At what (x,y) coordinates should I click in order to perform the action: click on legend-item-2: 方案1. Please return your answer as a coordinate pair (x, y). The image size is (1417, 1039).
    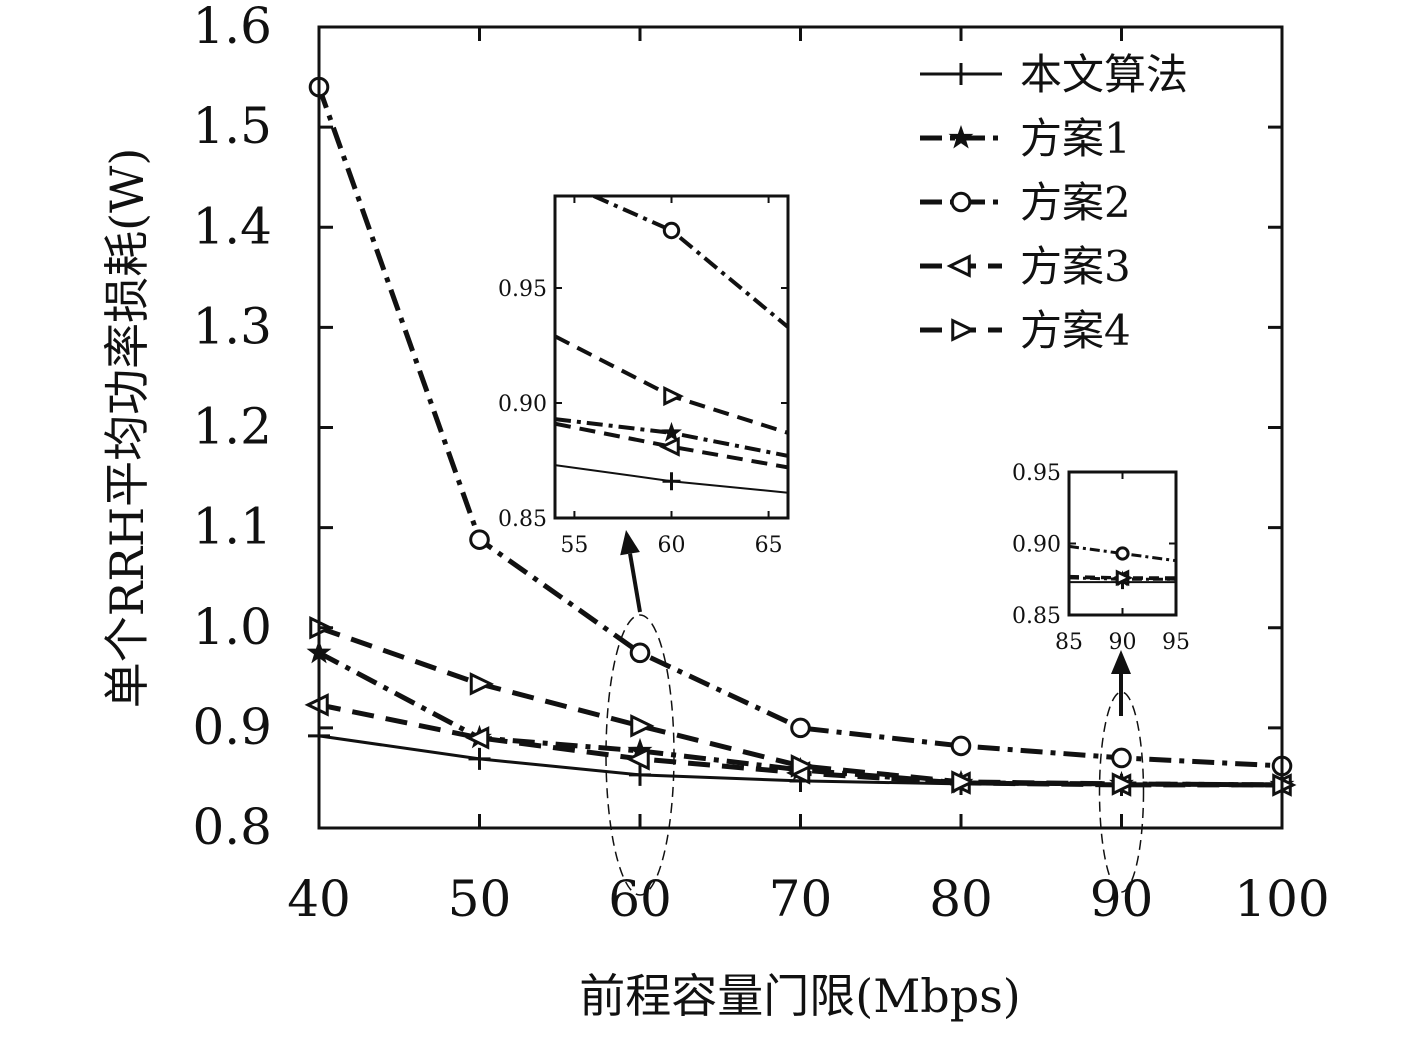
    Looking at the image, I should click on (1025, 138).